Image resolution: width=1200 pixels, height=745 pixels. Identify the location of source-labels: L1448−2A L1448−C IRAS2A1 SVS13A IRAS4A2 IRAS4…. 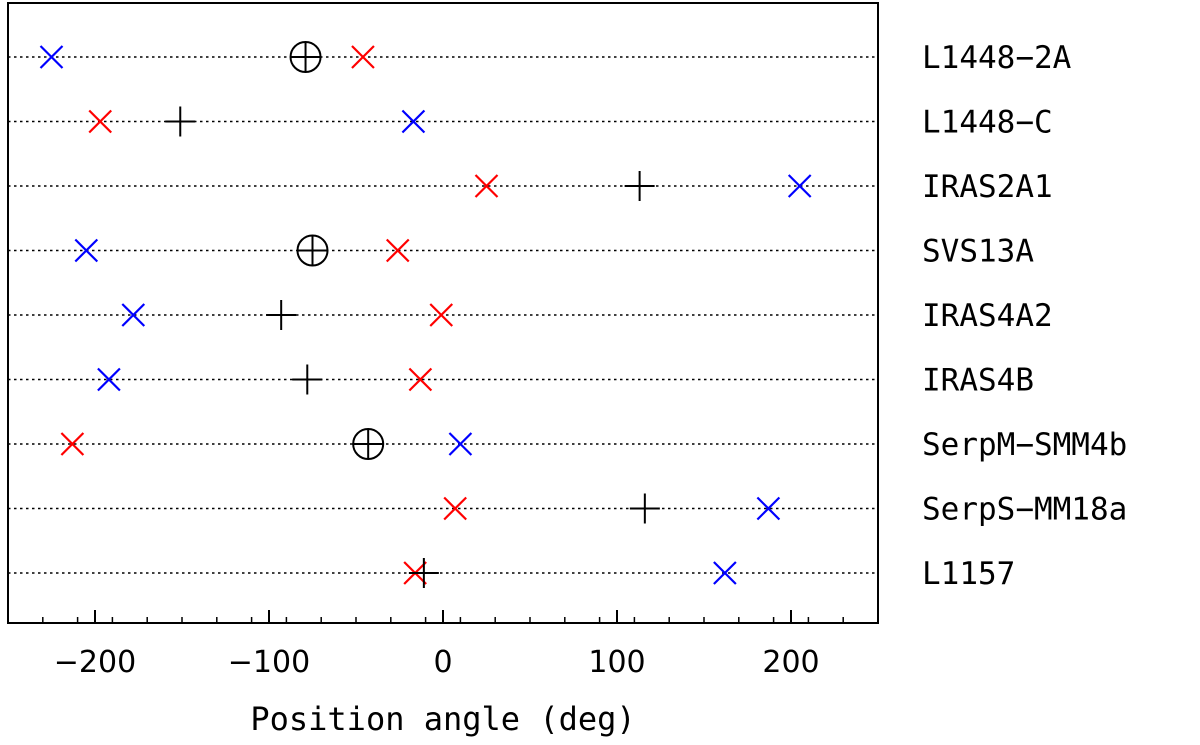
(1024, 316).